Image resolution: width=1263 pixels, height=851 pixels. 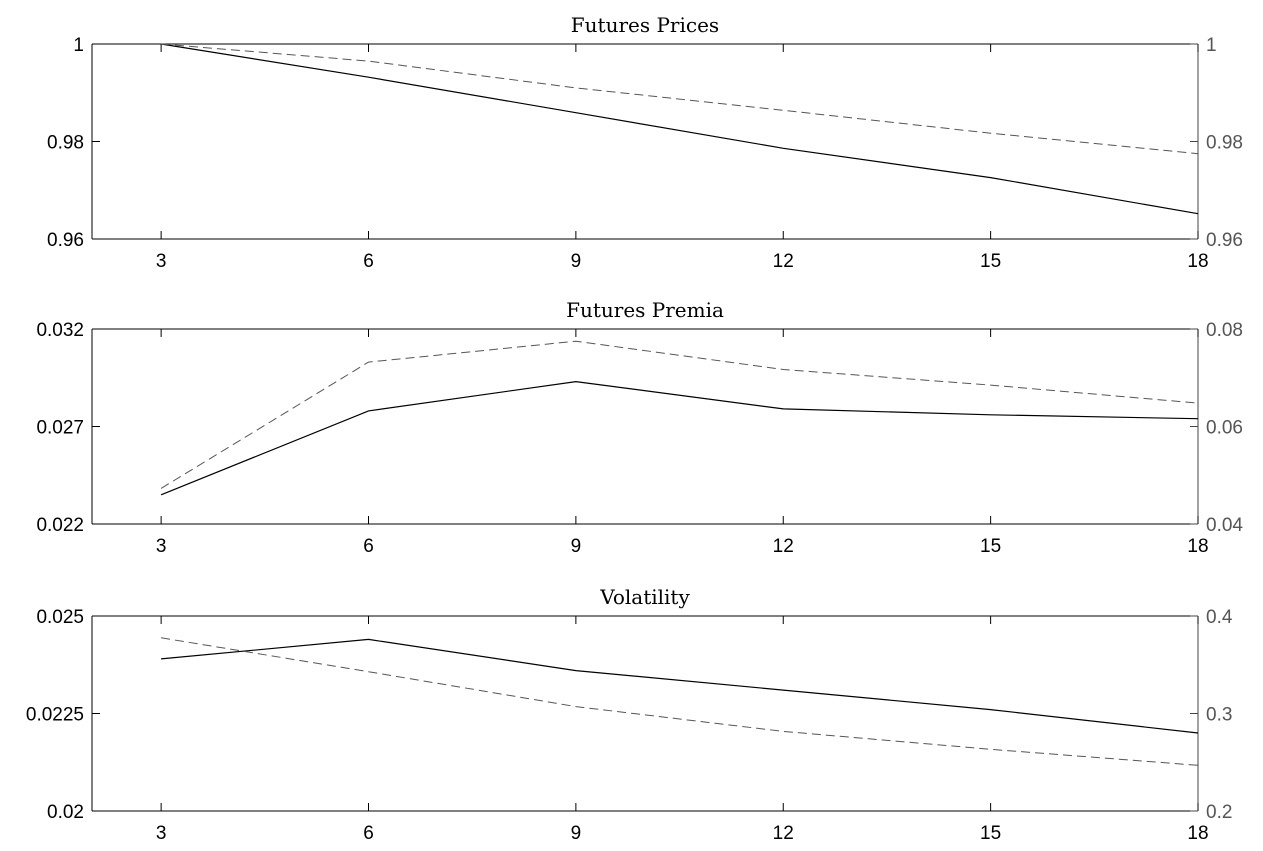 What do you see at coordinates (65, 240) in the screenshot?
I see `left-y-tick-label: 0.96` at bounding box center [65, 240].